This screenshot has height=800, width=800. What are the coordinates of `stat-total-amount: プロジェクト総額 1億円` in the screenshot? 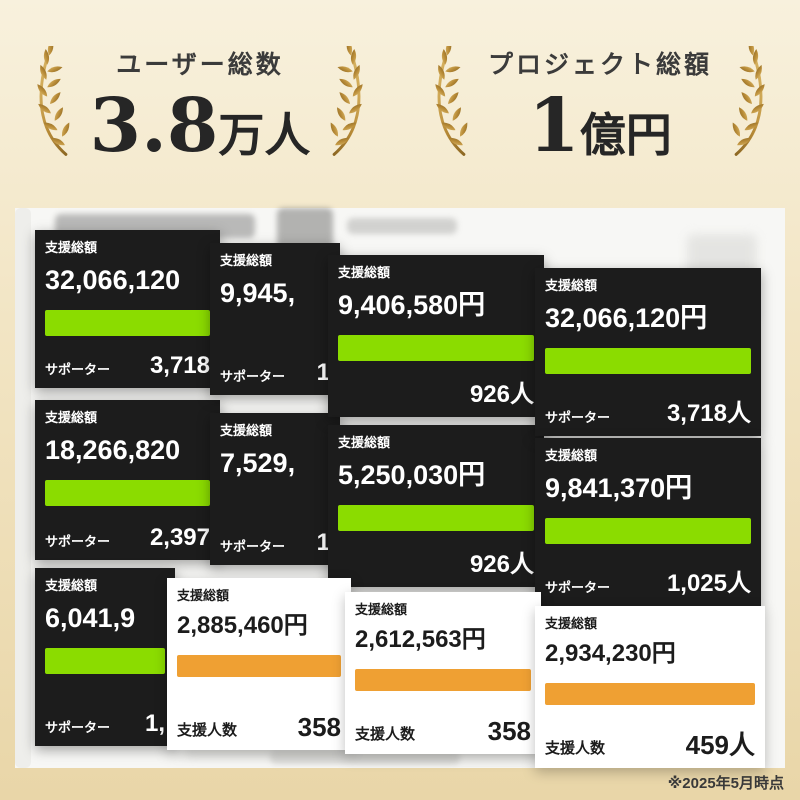 It's located at (600, 104).